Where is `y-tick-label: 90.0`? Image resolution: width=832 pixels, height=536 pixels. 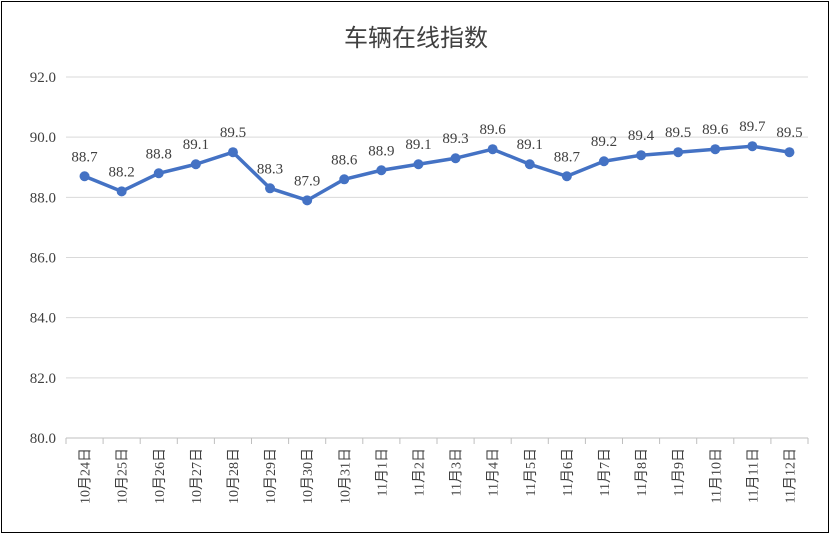
y-tick-label: 90.0 is located at coordinates (43, 138).